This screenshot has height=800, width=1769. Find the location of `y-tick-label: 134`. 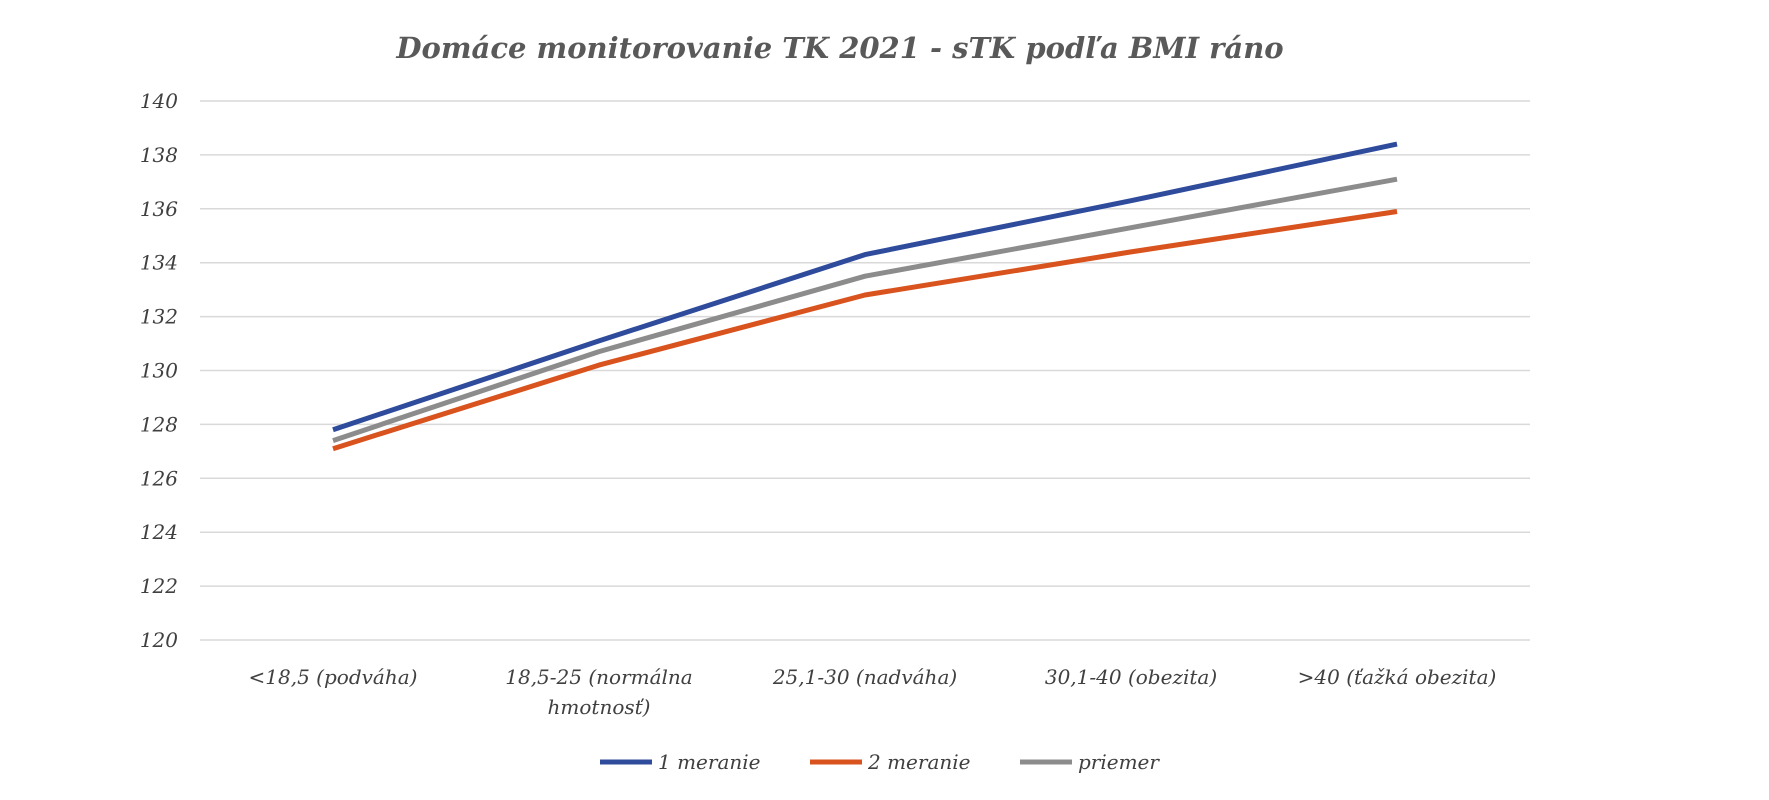

y-tick-label: 134 is located at coordinates (159, 263).